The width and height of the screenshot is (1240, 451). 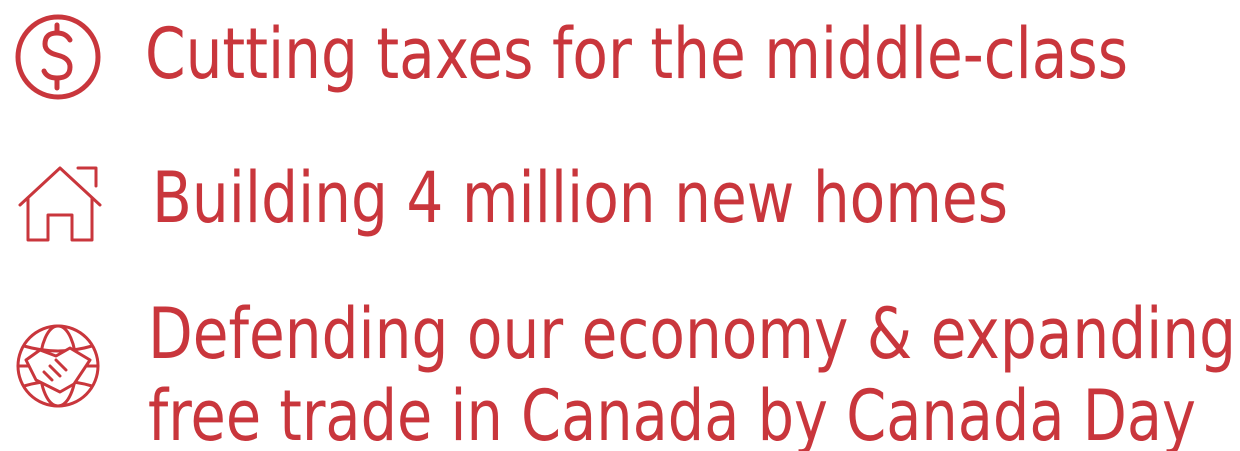 What do you see at coordinates (580, 198) in the screenshot?
I see `item-text: Building 4 million new homes` at bounding box center [580, 198].